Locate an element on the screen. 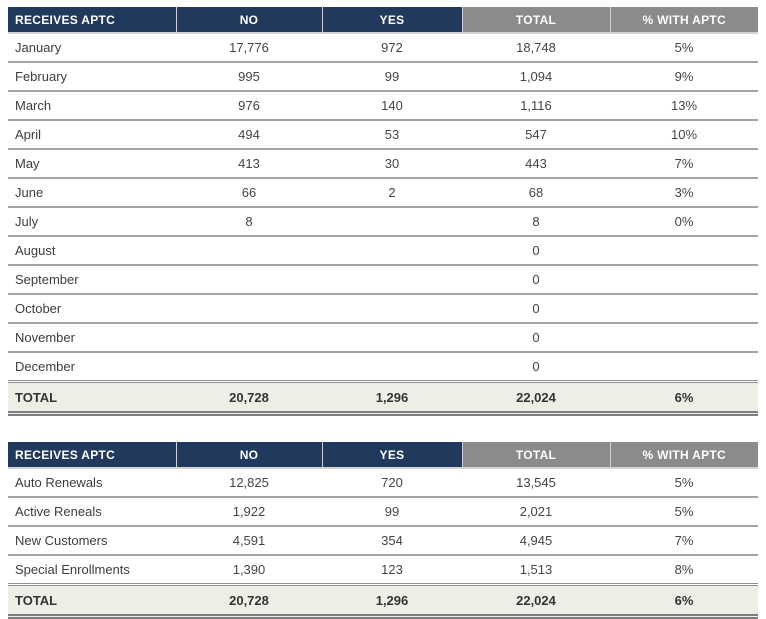 This screenshot has height=619, width=766. cell-yes: 123 is located at coordinates (392, 570).